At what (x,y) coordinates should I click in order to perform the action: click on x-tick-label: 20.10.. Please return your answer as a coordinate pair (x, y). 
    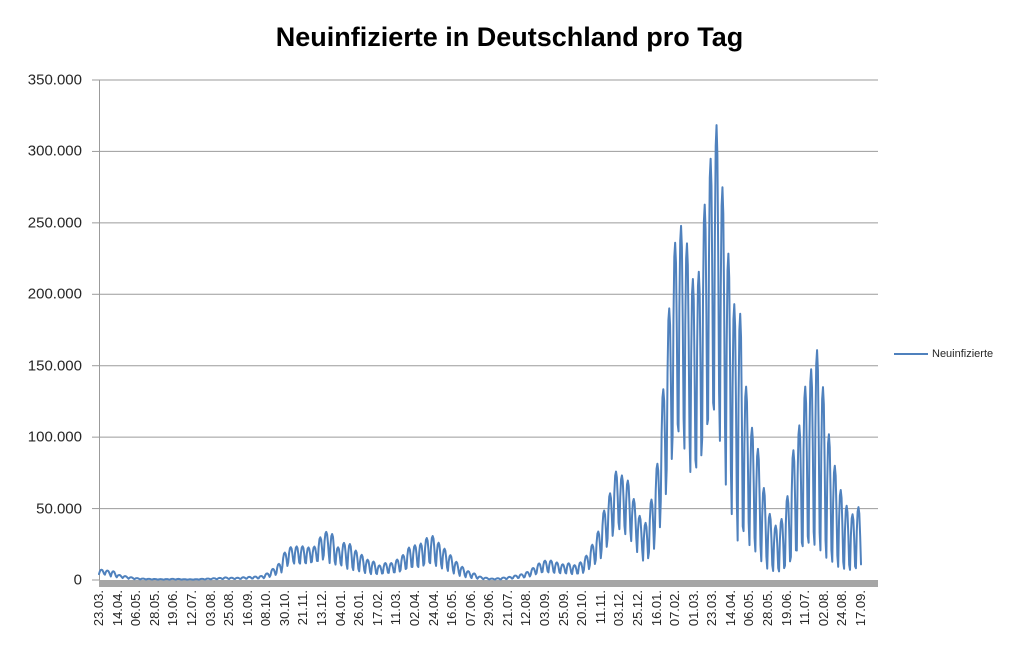
    Looking at the image, I should click on (582, 608).